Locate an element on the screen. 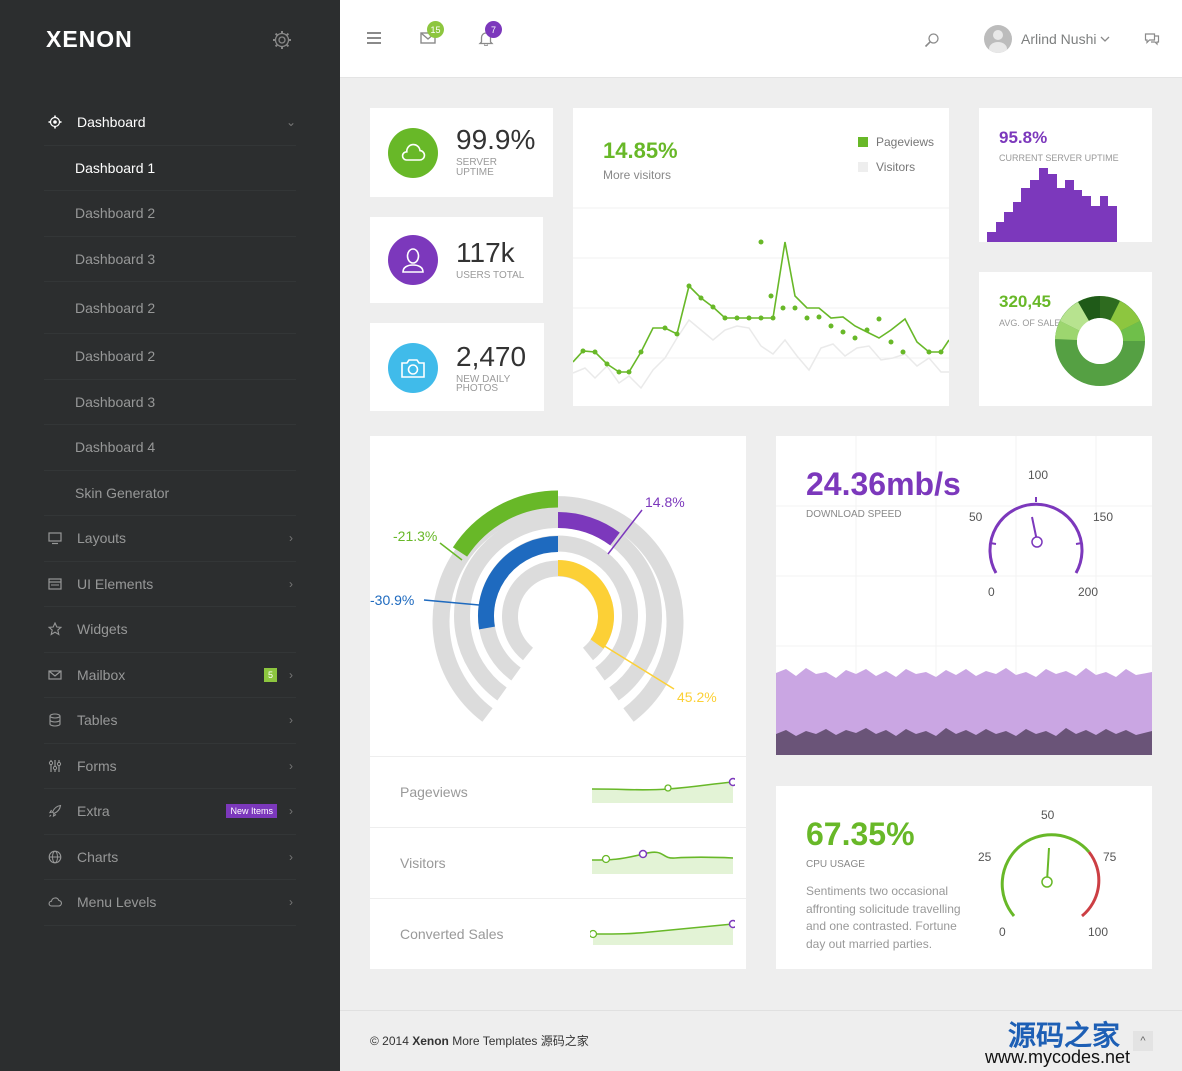 This screenshot has width=1182, height=1071. stat-label: UPTIME is located at coordinates (475, 172).